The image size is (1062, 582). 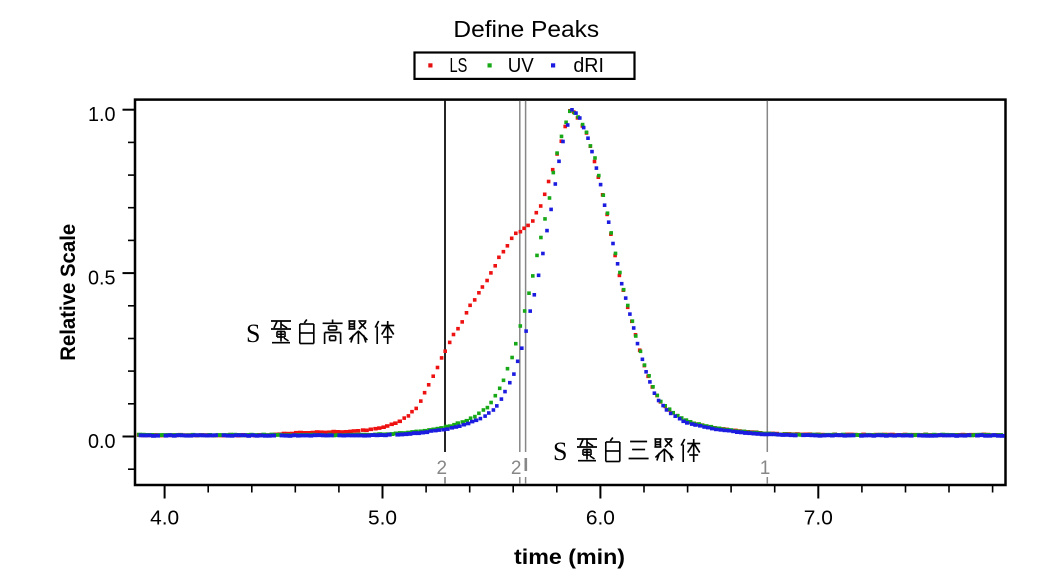 What do you see at coordinates (818, 517) in the screenshot?
I see `svg-text: 7.0` at bounding box center [818, 517].